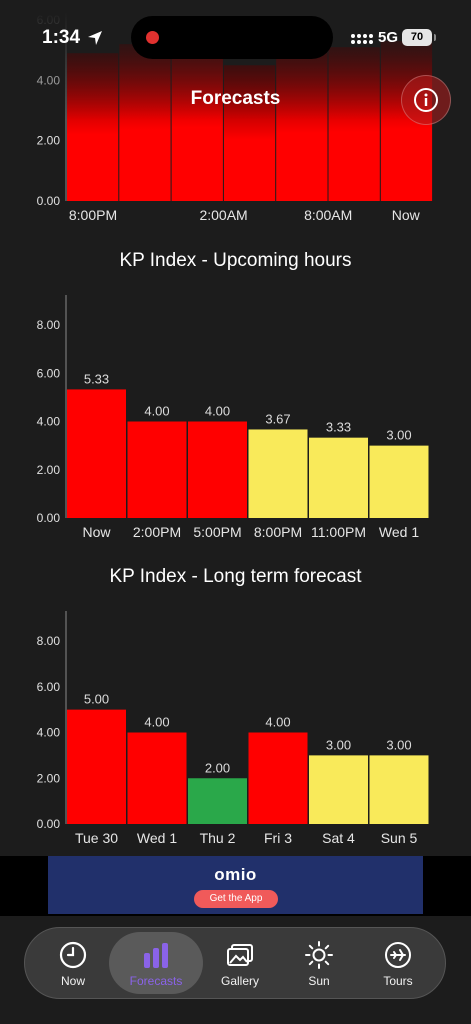 This screenshot has width=471, height=1024. Describe the element at coordinates (95, 38) in the screenshot. I see `location-arrow-icon` at that location.